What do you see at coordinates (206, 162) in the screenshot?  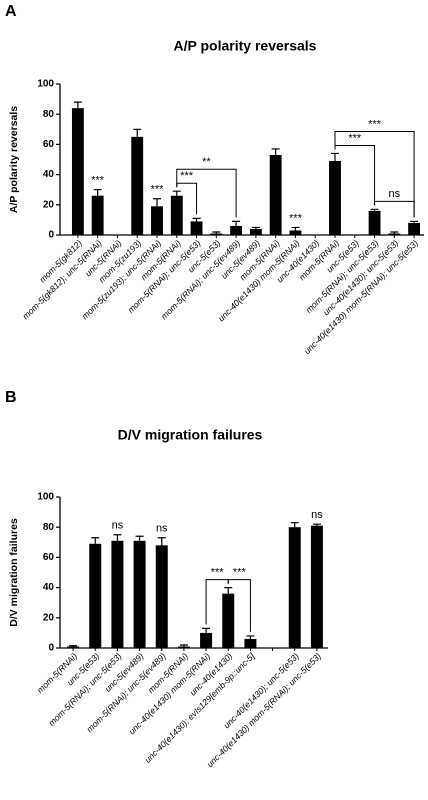 I see `significance-label: **` at bounding box center [206, 162].